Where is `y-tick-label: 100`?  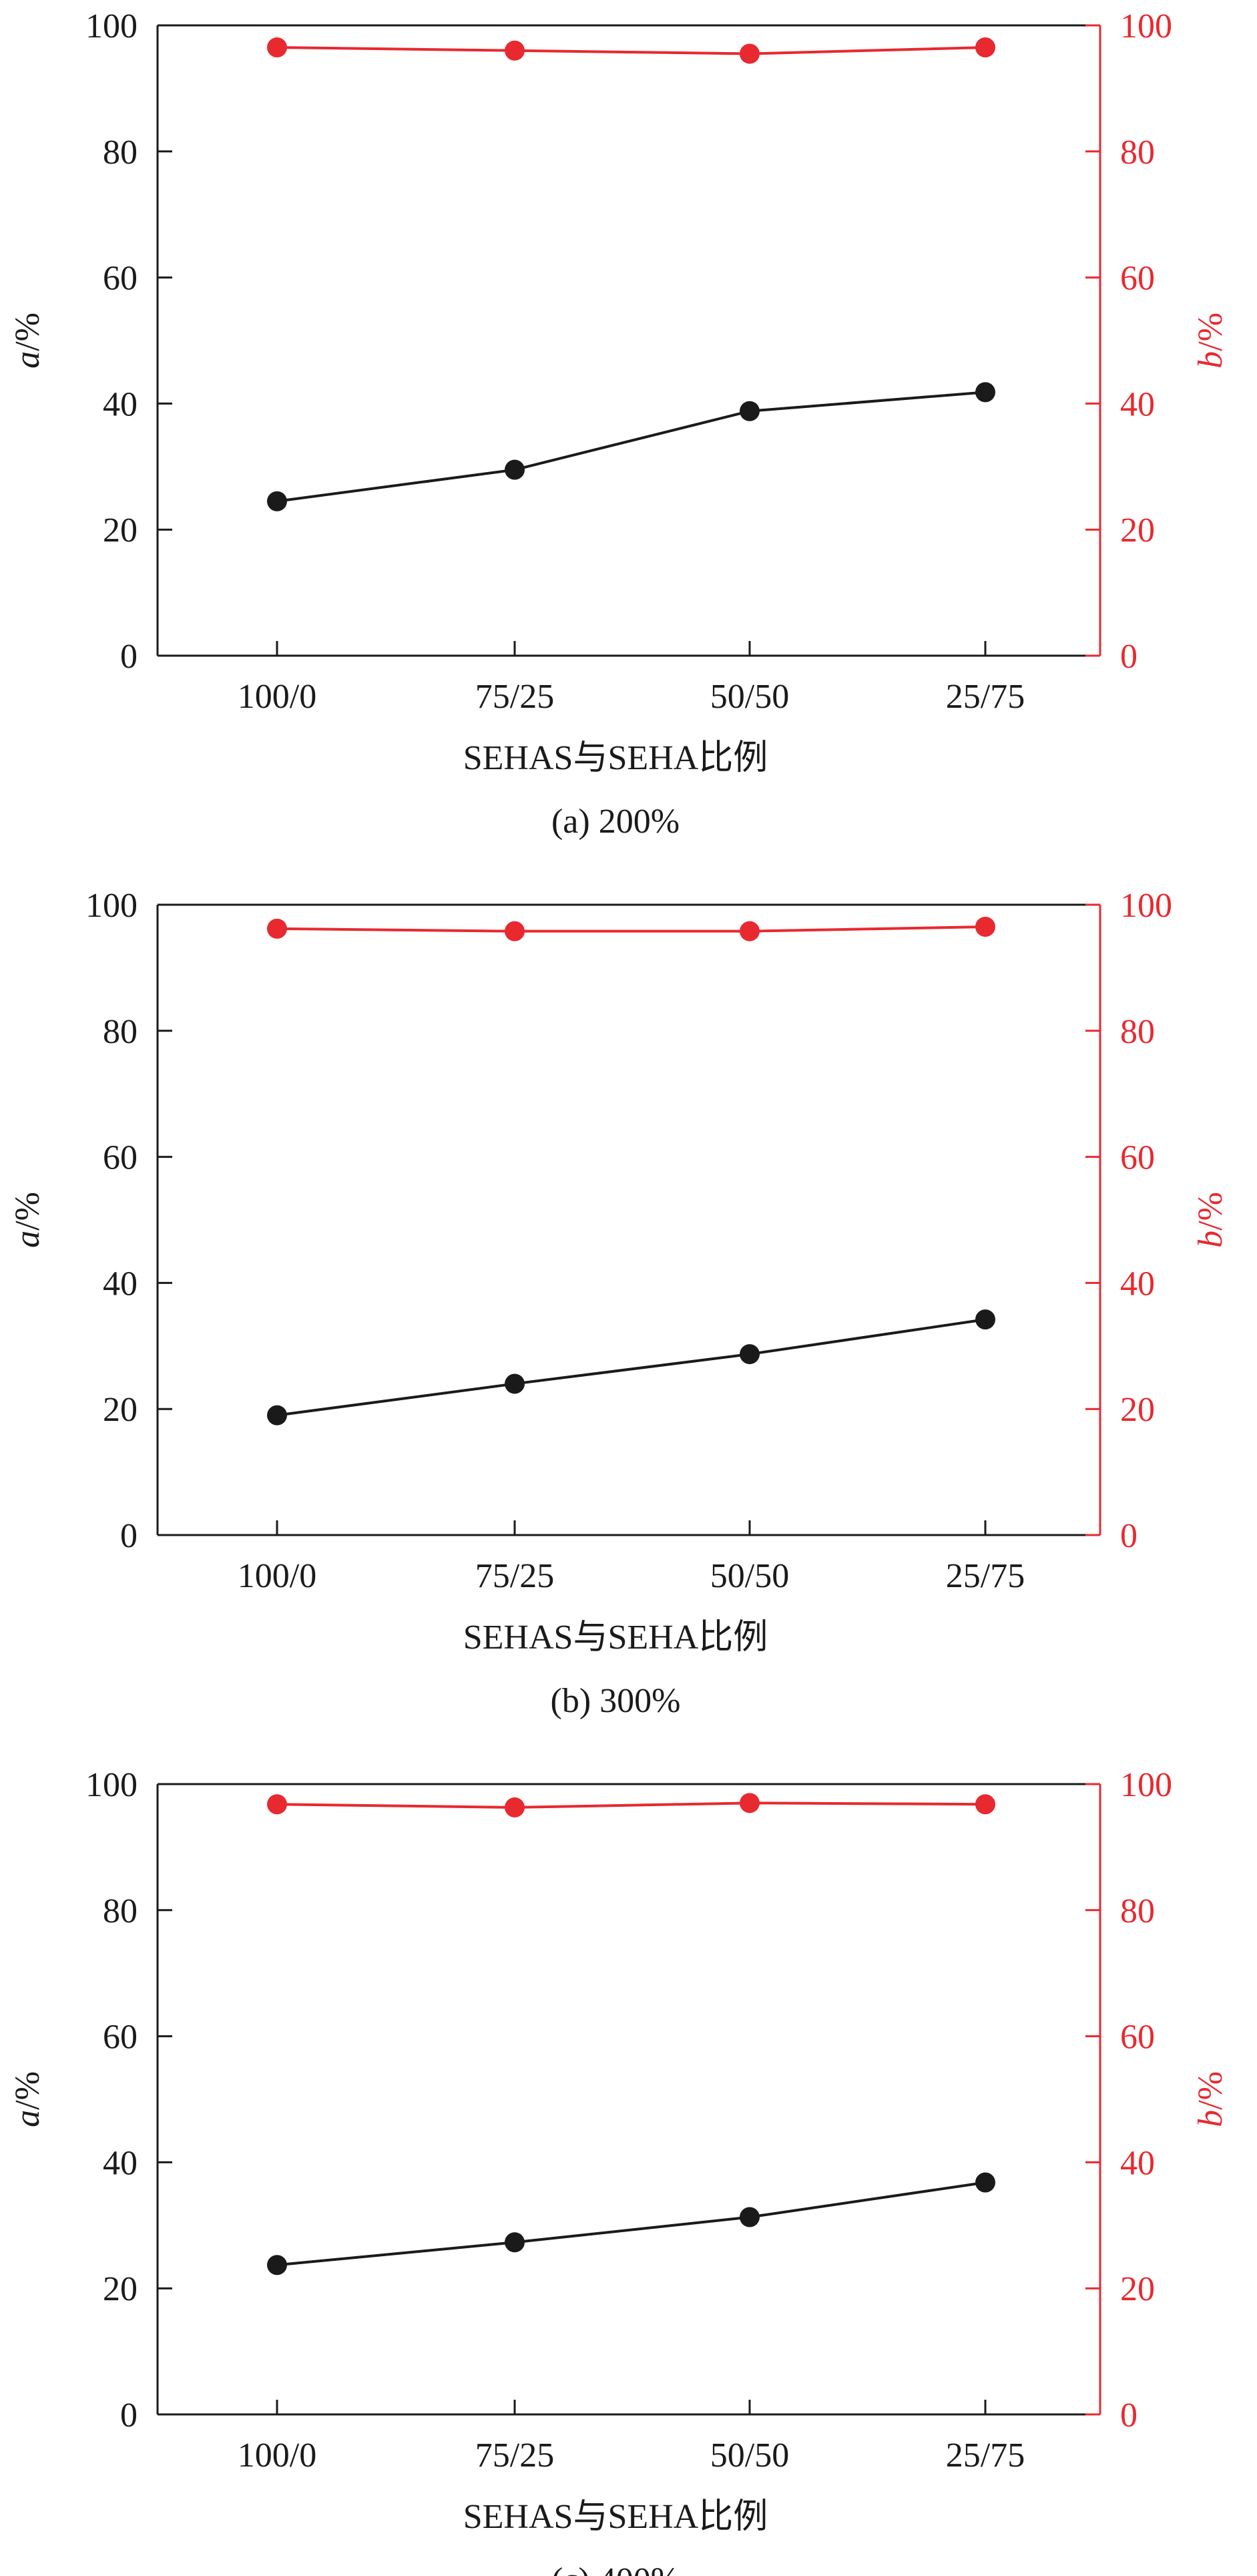 y-tick-label: 100 is located at coordinates (111, 906).